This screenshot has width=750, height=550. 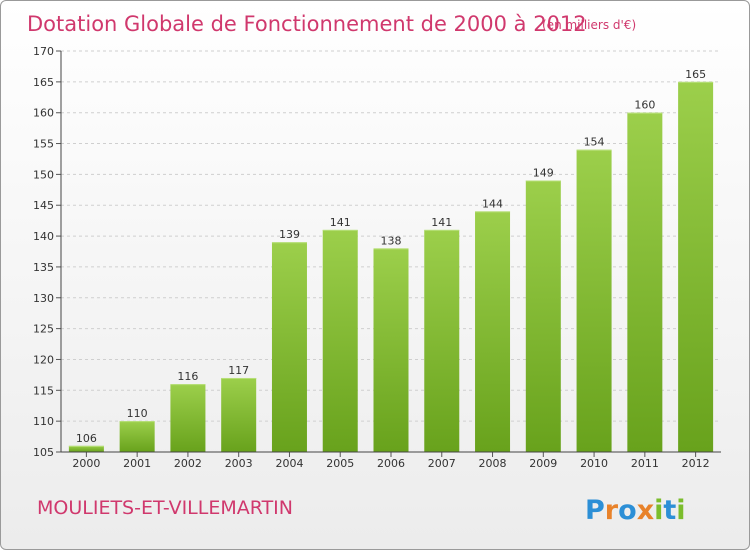 I want to click on y-tick-label: 155, so click(x=43, y=144).